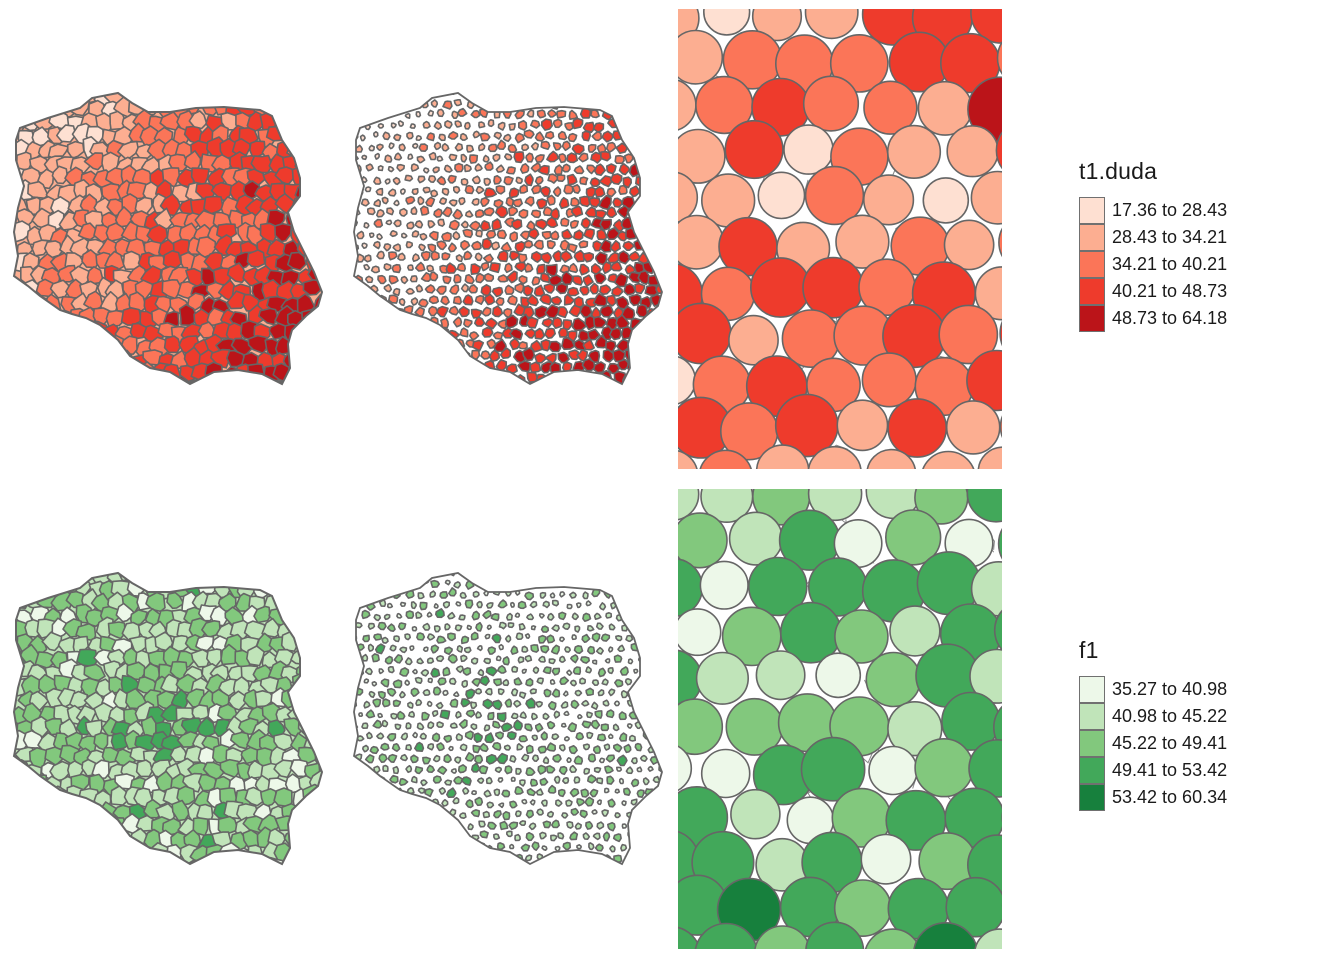 This screenshot has width=1344, height=960. I want to click on legend-item: 53.42 to 60.34, so click(1153, 797).